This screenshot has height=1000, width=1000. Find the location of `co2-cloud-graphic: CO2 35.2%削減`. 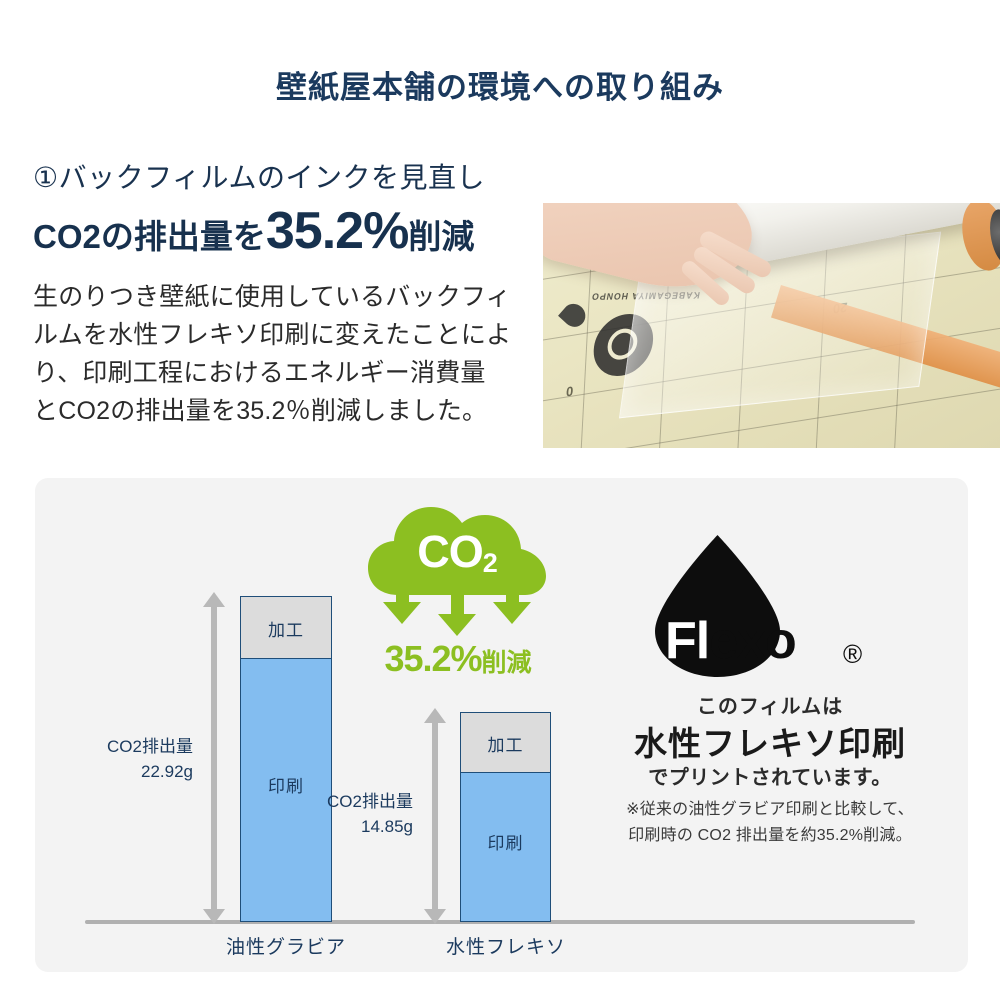

co2-cloud-graphic: CO2 35.2%削減 is located at coordinates (463, 593).